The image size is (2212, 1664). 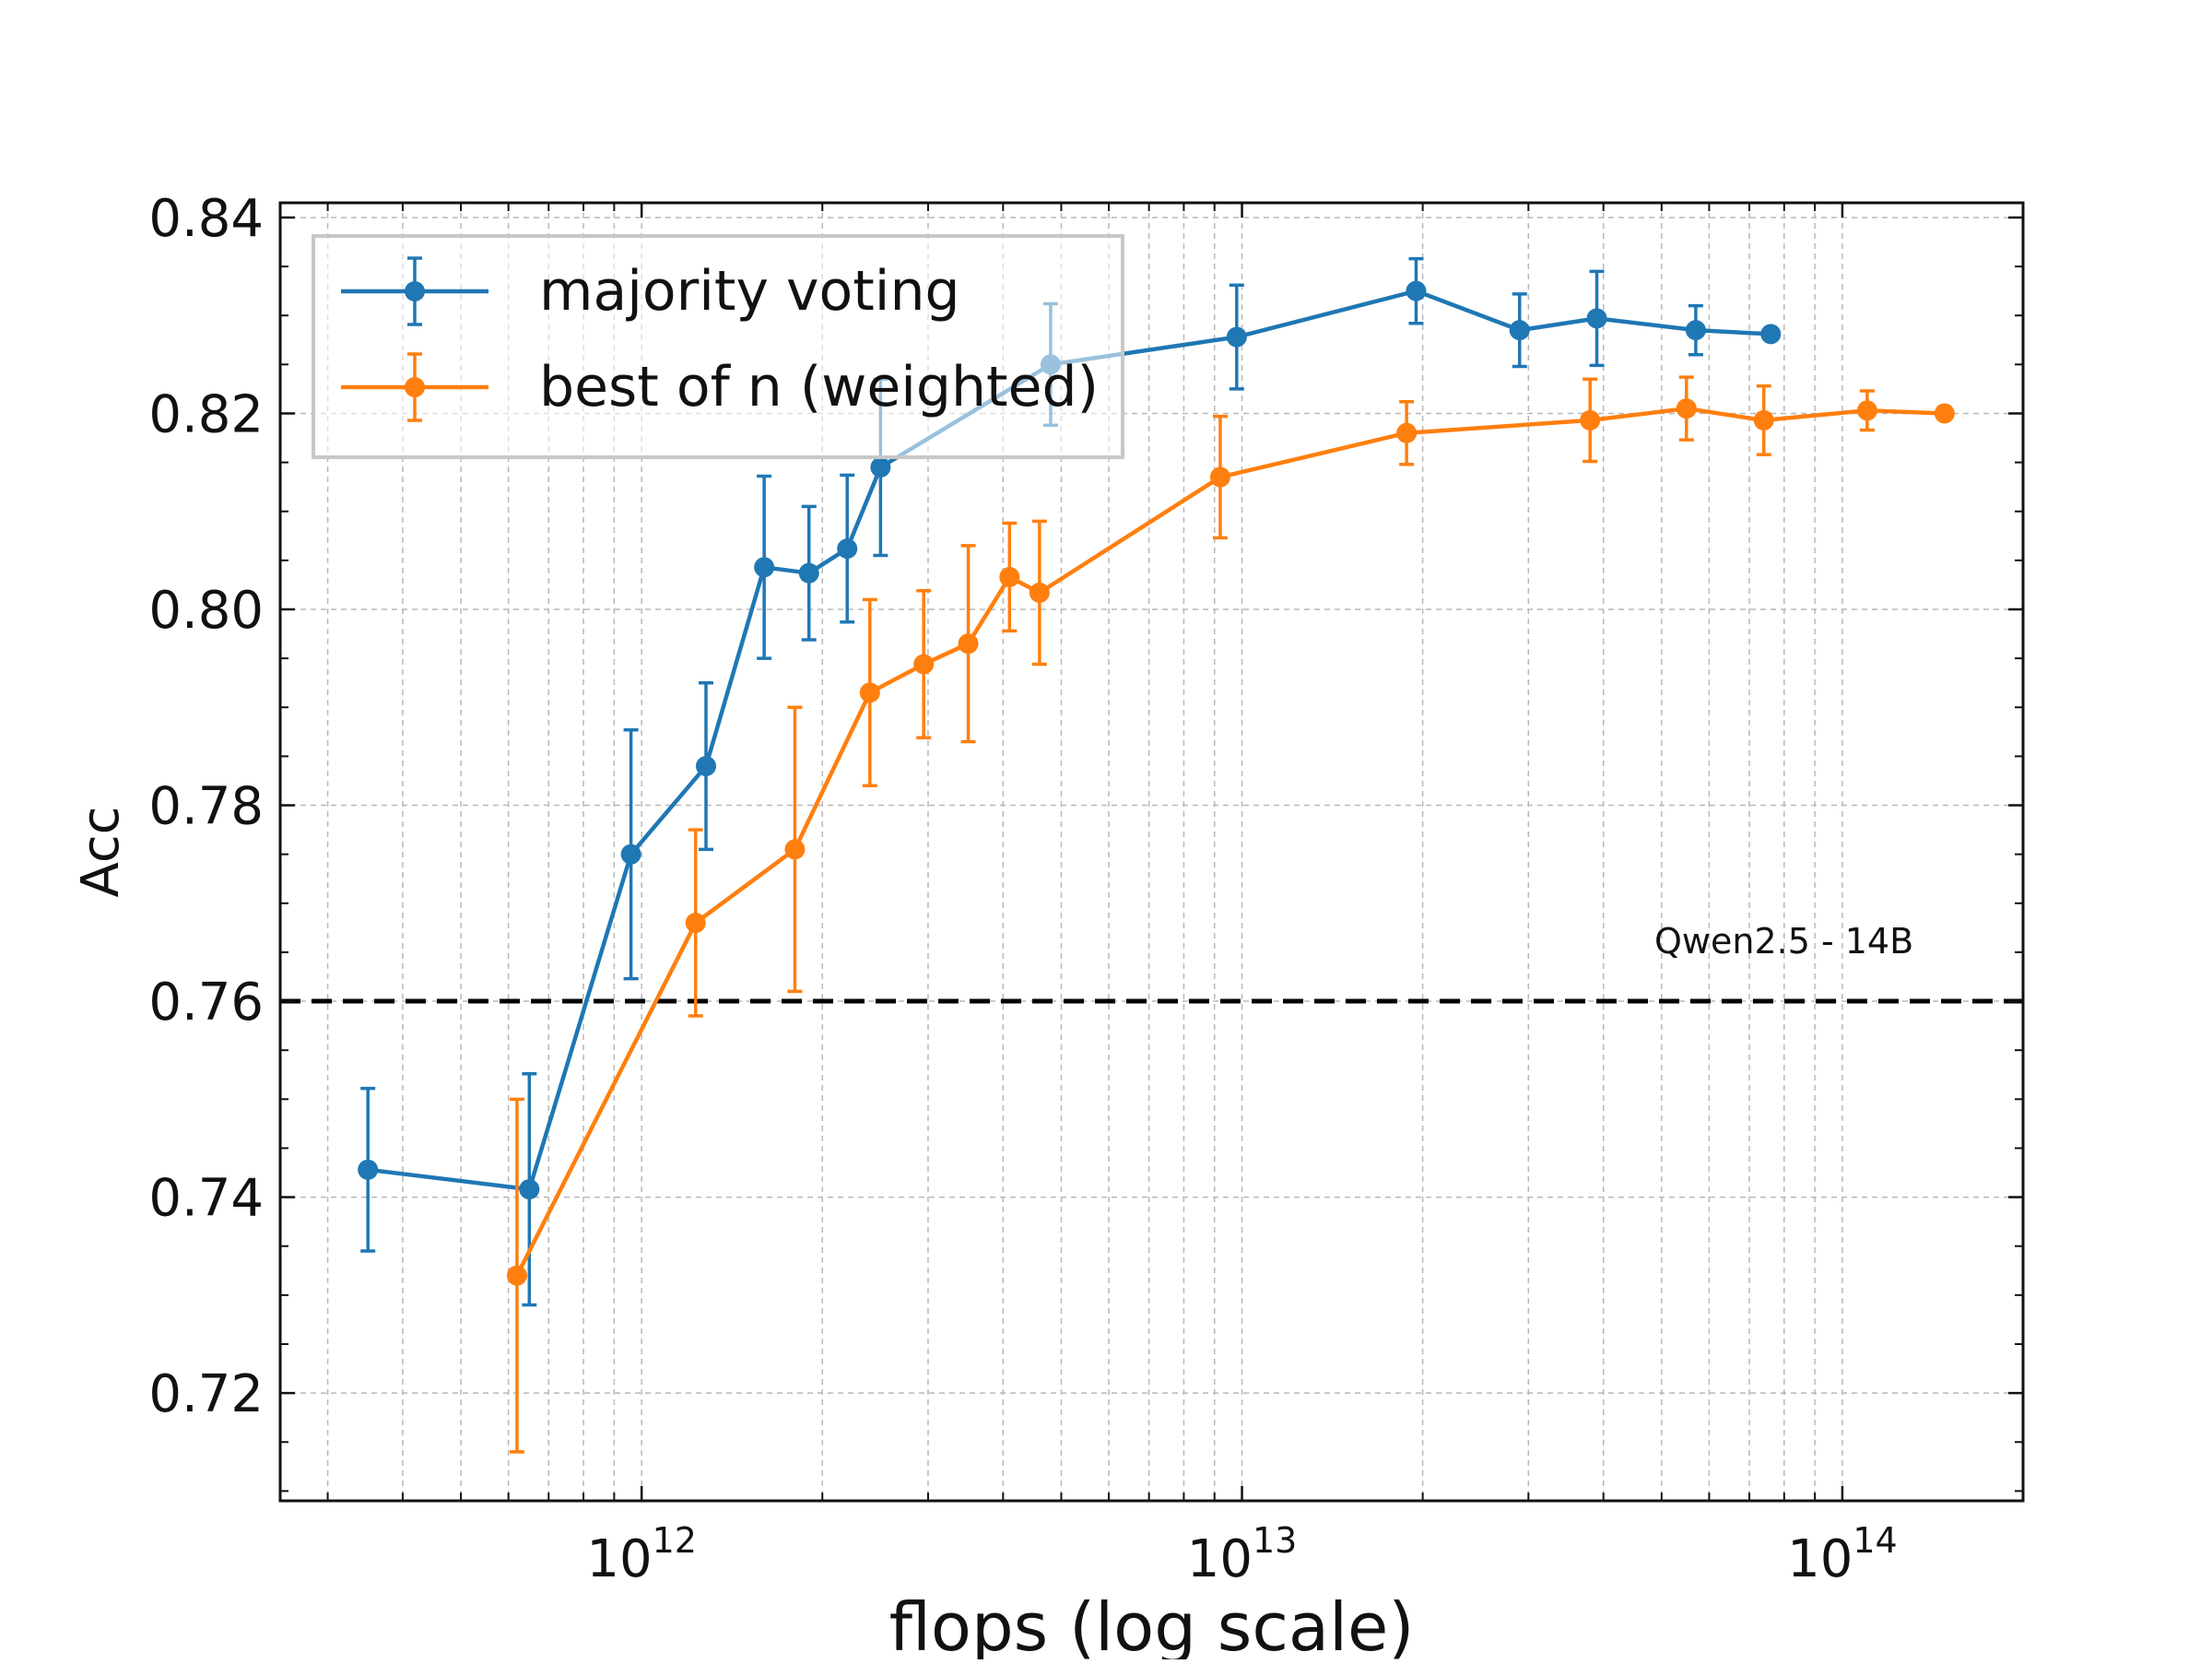 What do you see at coordinates (1783, 941) in the screenshot?
I see `reference-line-label: Qwen2.5 - 14B` at bounding box center [1783, 941].